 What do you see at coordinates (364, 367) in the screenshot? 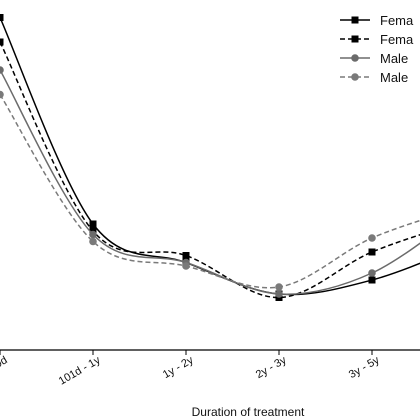
I see `x-tick-label: 3y - 5y` at bounding box center [364, 367].